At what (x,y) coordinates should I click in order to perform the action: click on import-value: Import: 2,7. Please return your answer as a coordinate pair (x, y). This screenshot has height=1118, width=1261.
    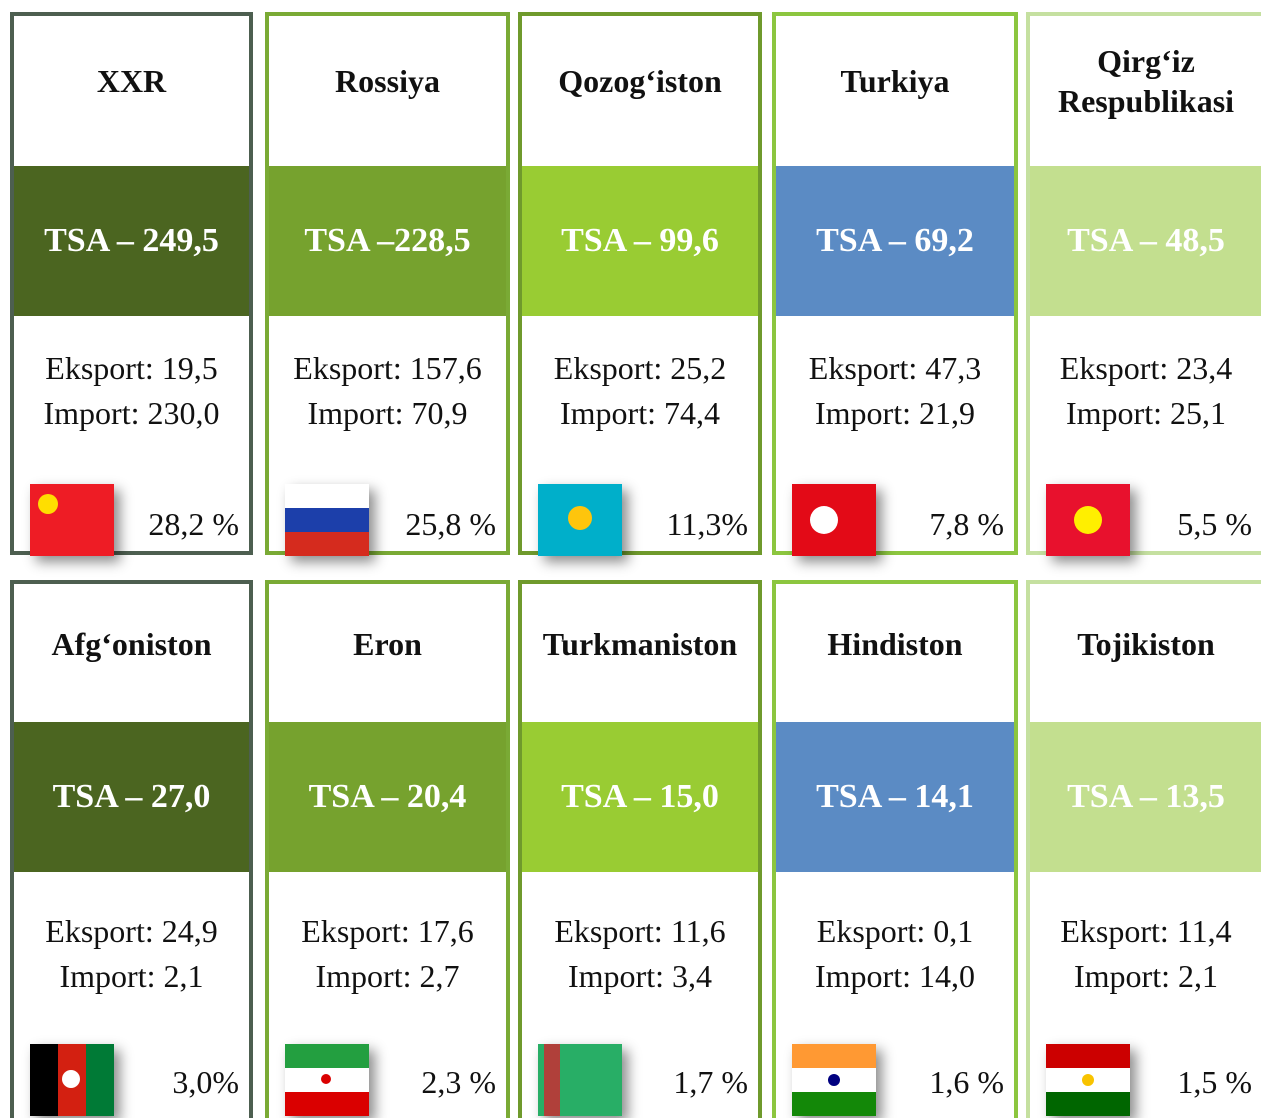
    Looking at the image, I should click on (387, 976).